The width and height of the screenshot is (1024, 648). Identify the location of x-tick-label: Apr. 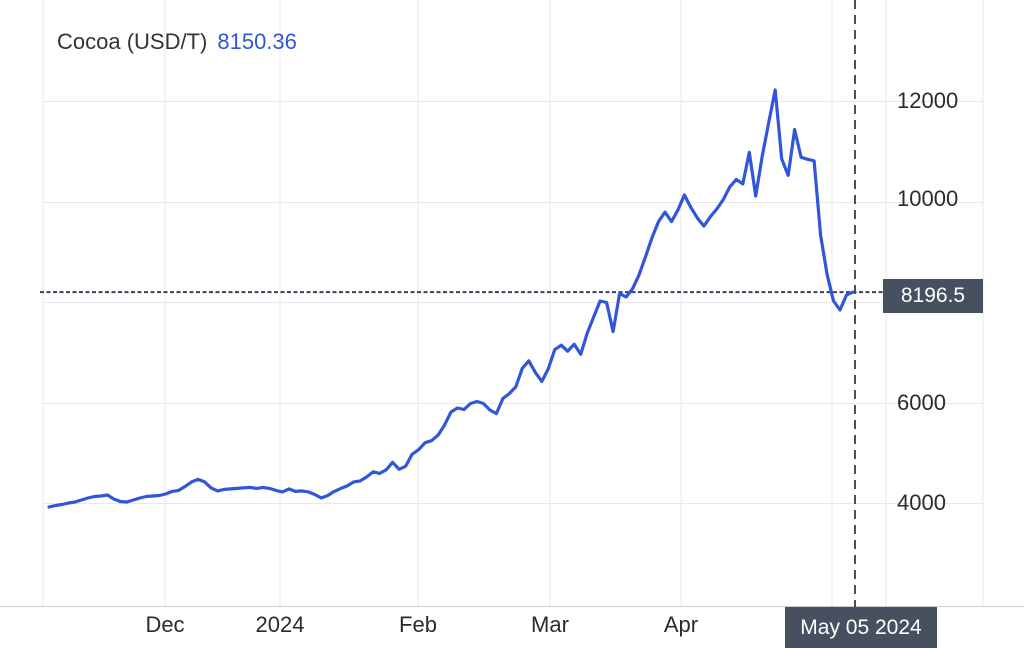
(681, 624).